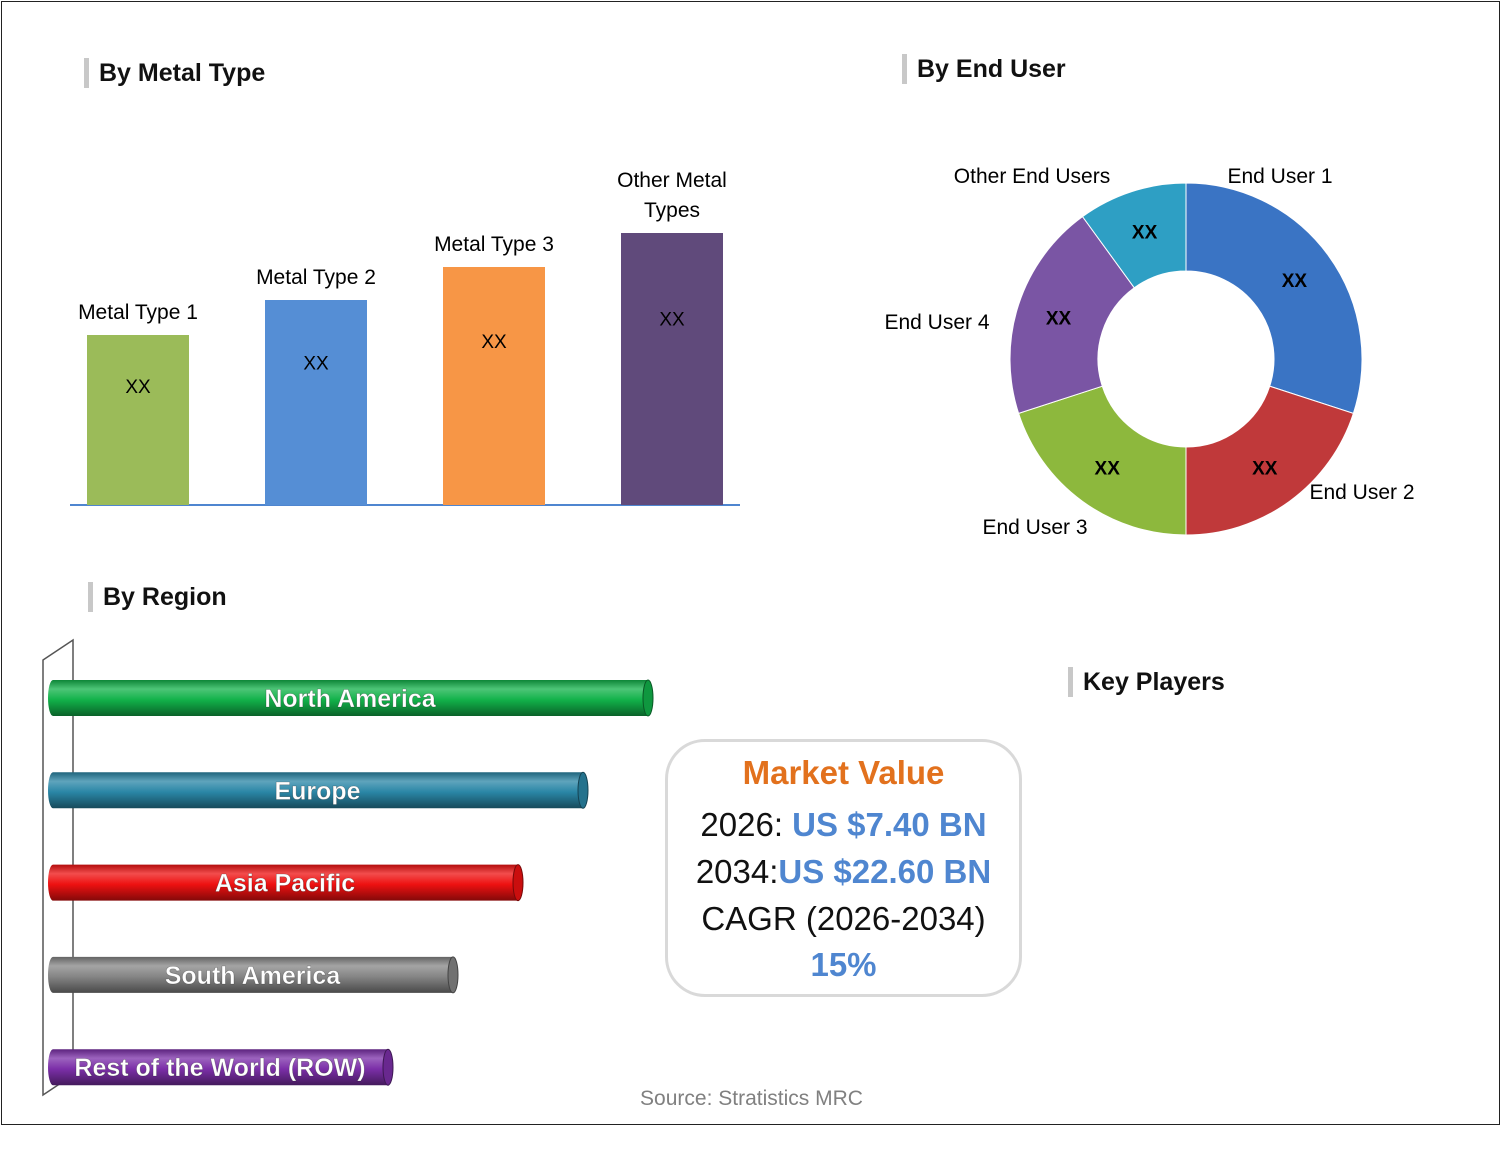  I want to click on market-2034-line: 2034:US $22.60 BN, so click(843, 872).